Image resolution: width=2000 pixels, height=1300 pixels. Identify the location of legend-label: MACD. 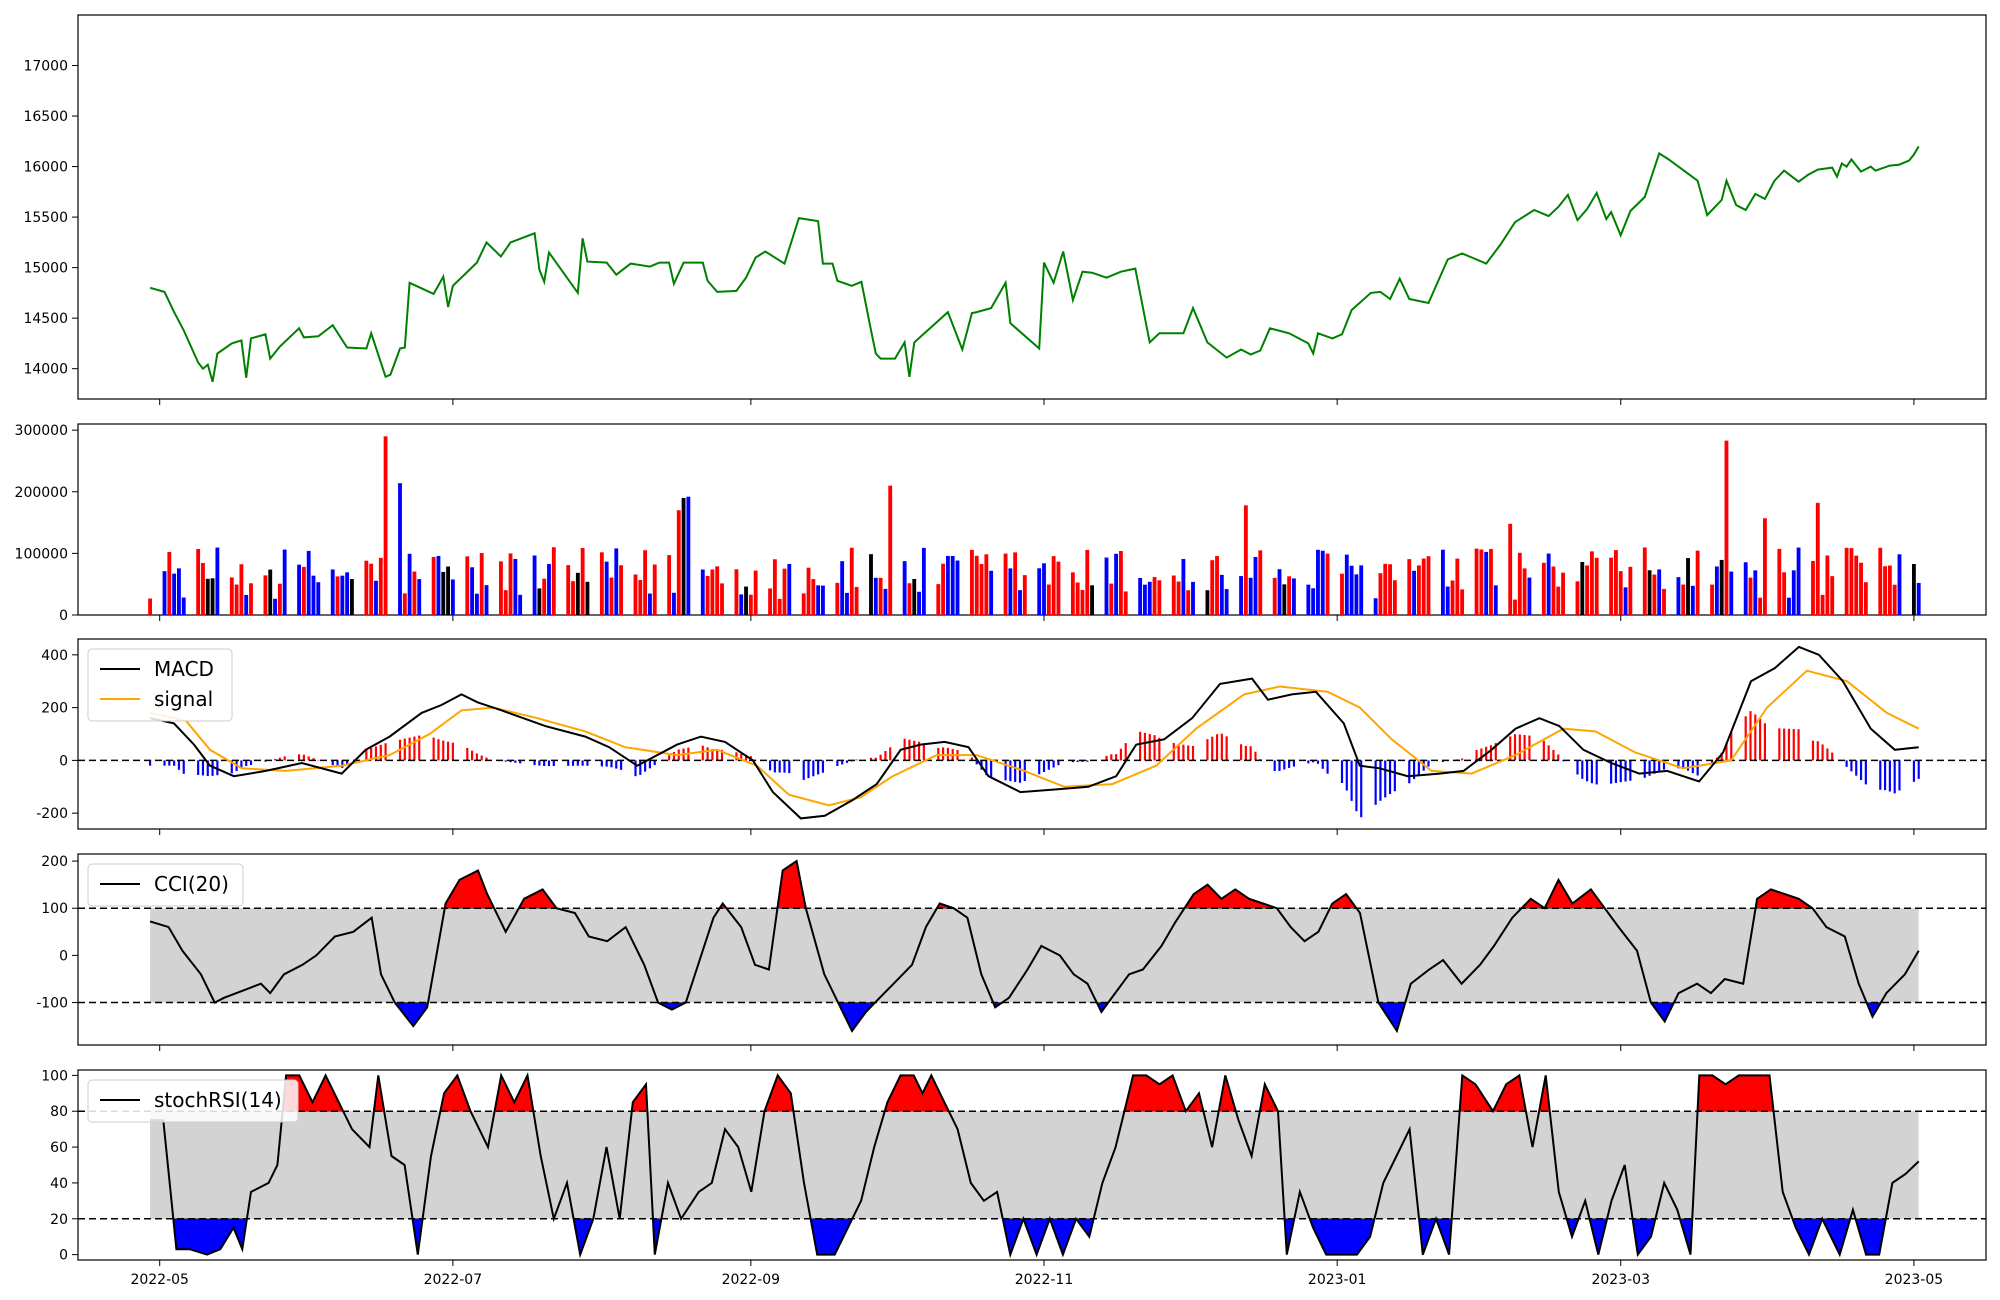
(184, 669).